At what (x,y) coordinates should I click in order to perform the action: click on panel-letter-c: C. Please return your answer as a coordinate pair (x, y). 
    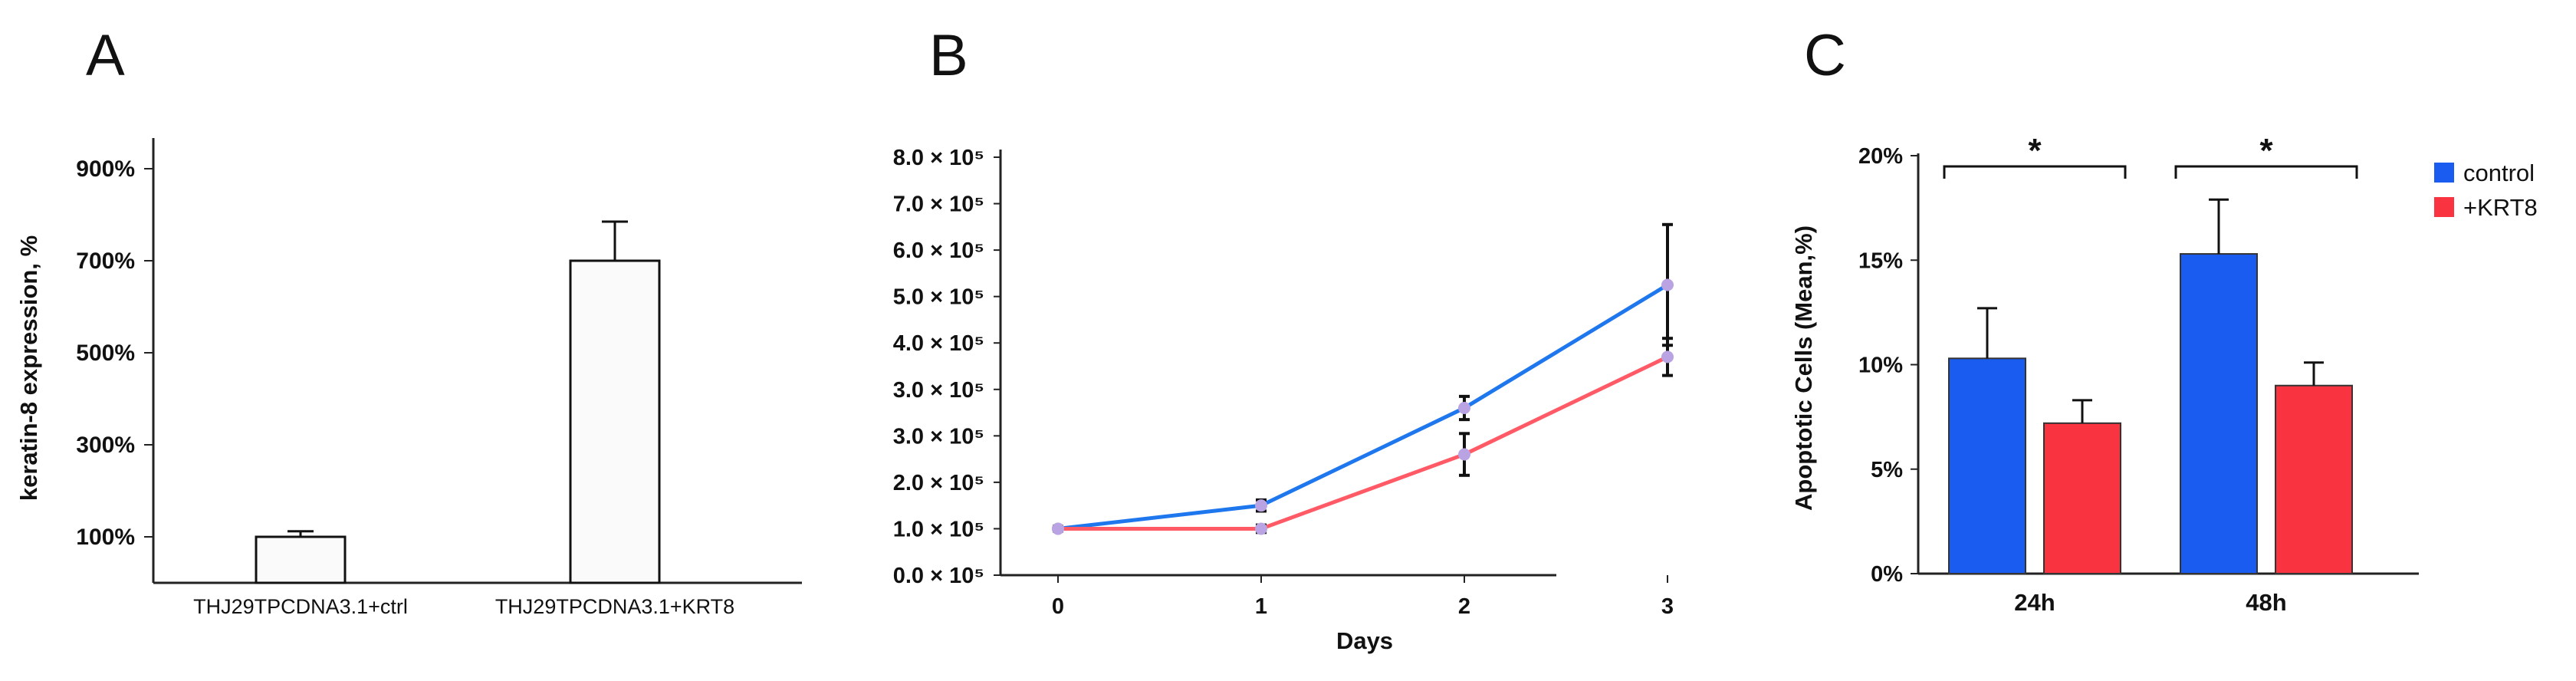
    Looking at the image, I should click on (1825, 55).